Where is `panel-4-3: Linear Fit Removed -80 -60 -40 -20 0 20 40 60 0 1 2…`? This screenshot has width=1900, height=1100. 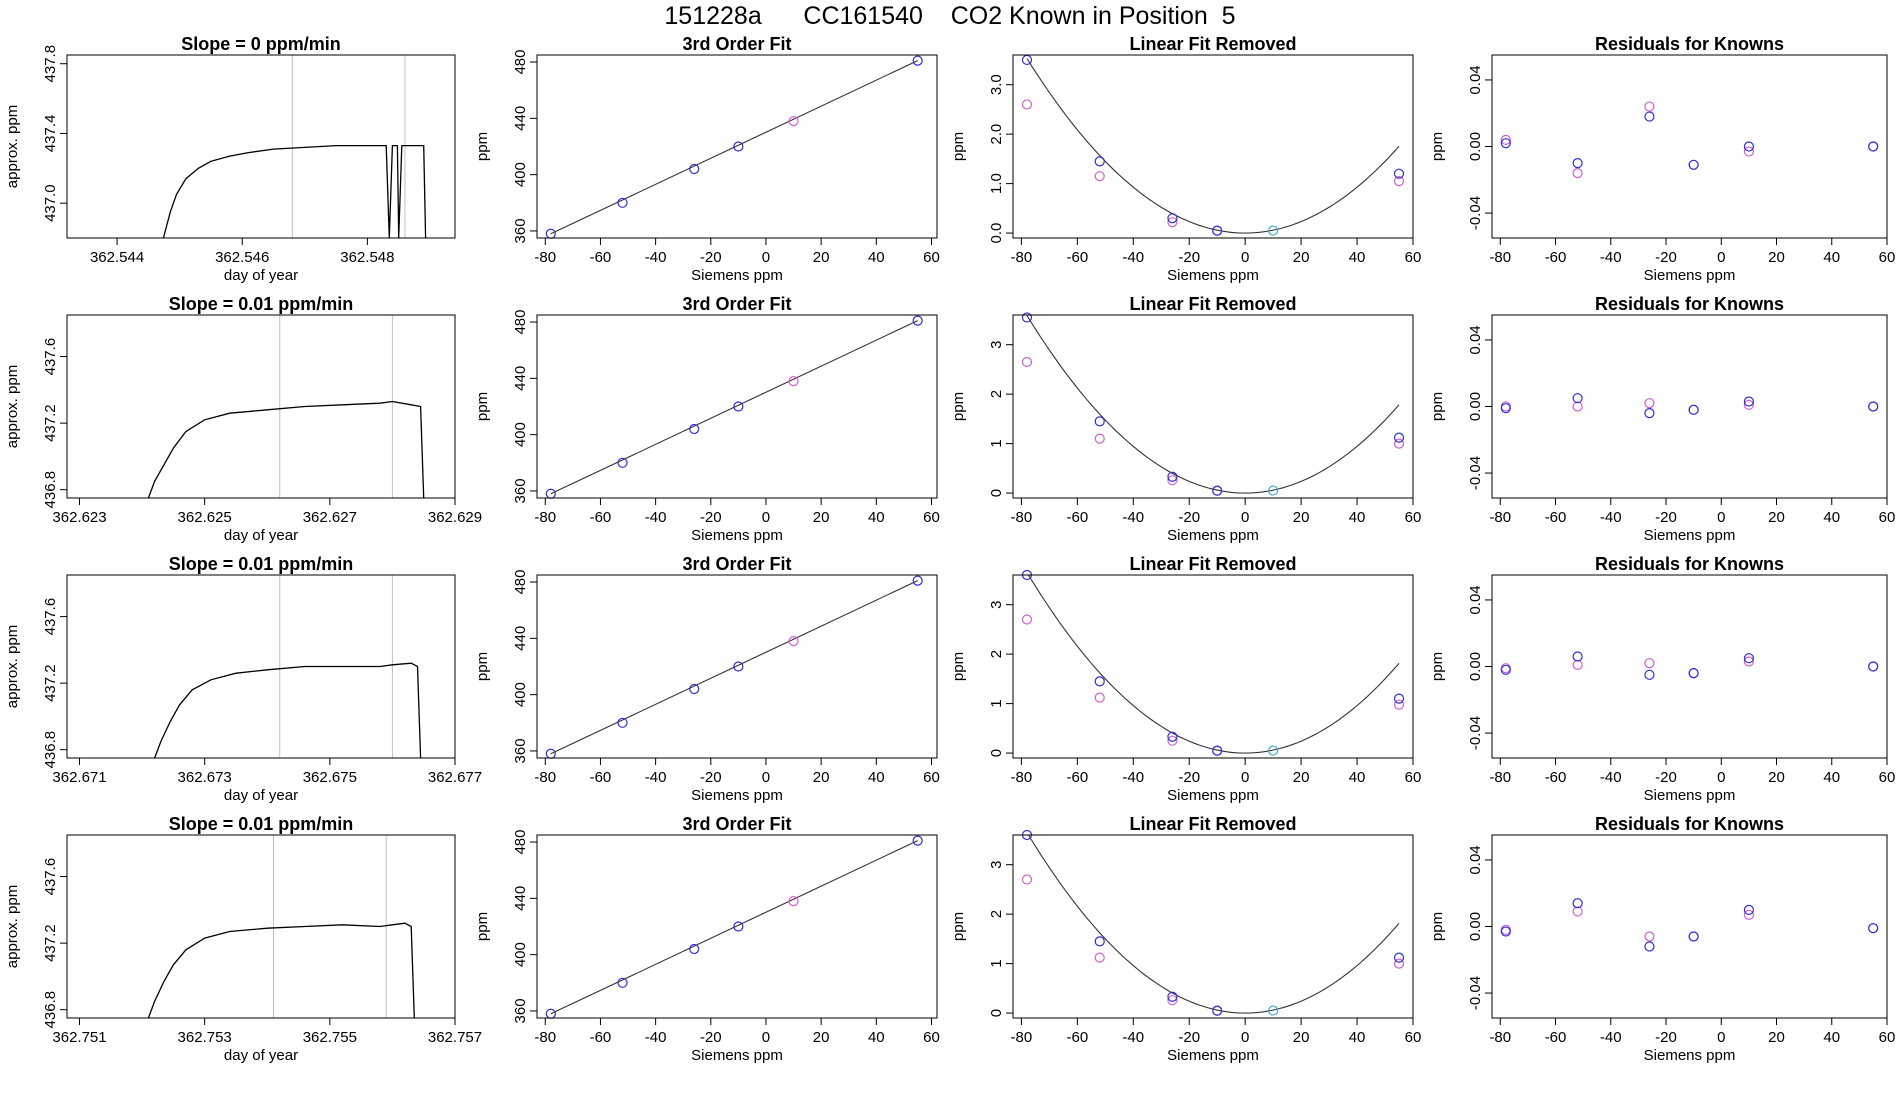 panel-4-3: Linear Fit Removed -80 -60 -40 -20 0 20 40 60 0 1 2… is located at coordinates (1185, 939).